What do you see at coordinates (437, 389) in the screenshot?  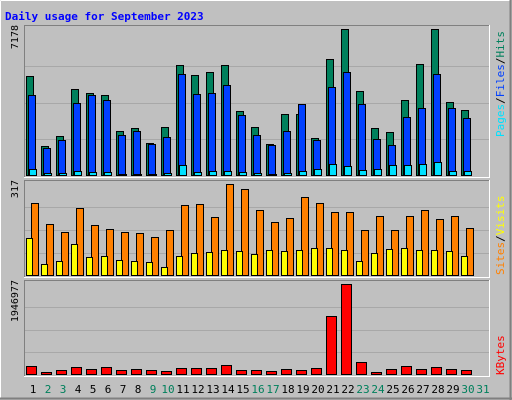 I see `day-label-28: 28` at bounding box center [437, 389].